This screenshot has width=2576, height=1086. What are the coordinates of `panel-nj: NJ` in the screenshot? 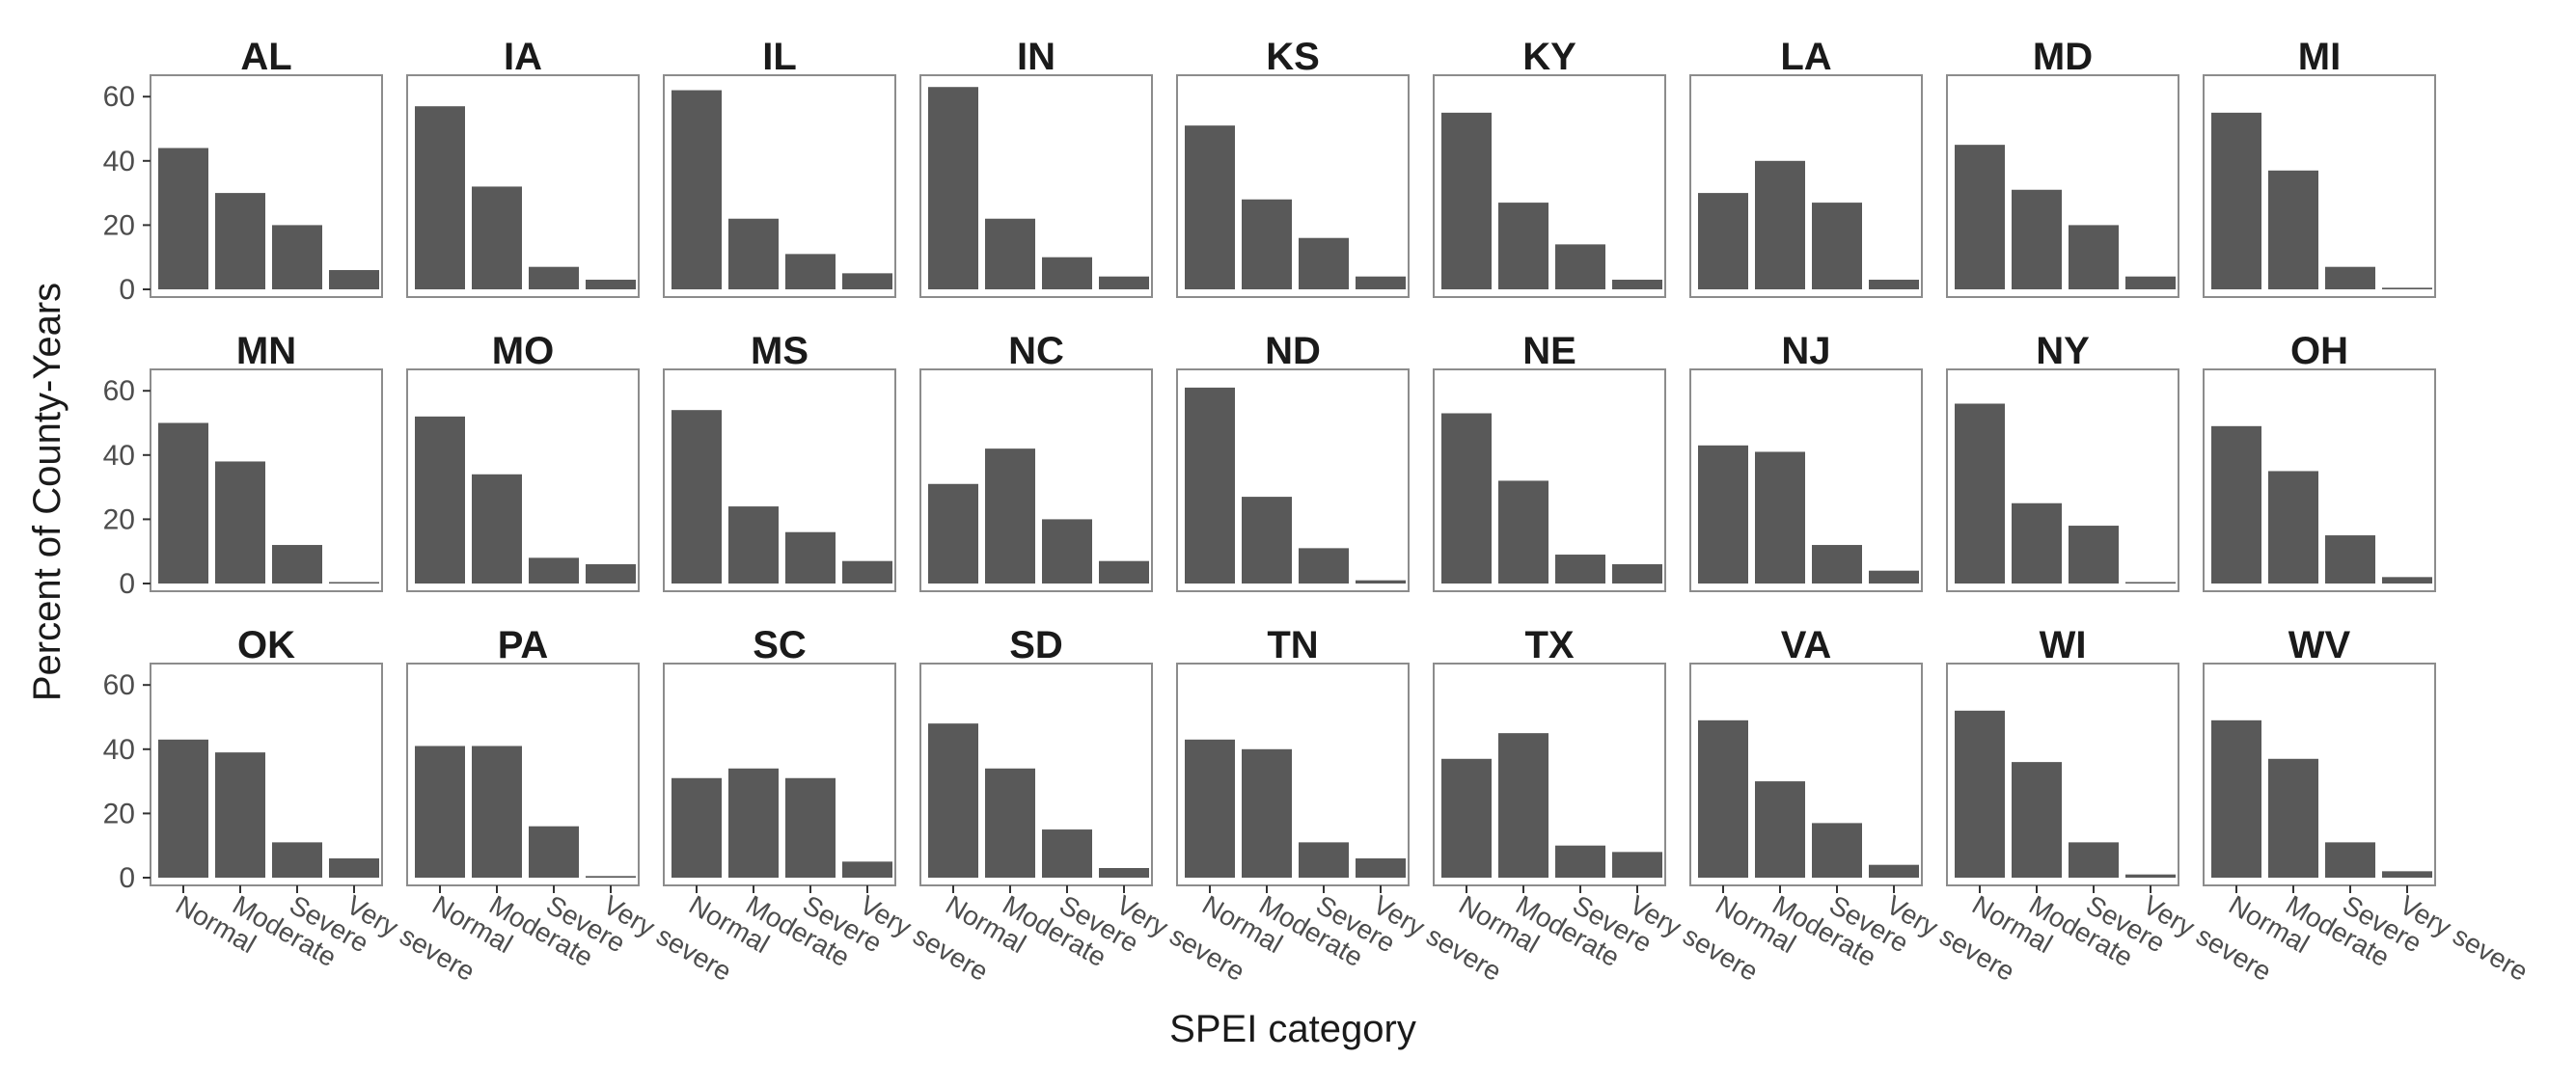 It's located at (1806, 461).